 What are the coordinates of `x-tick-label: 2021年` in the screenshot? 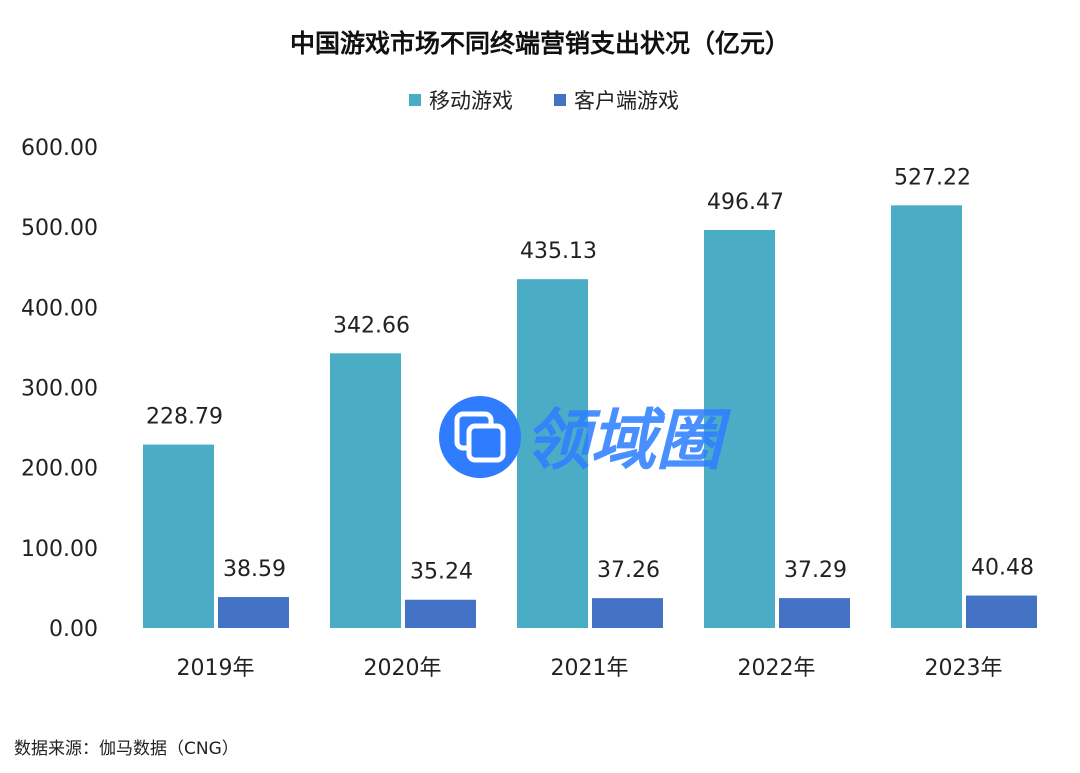 It's located at (590, 668).